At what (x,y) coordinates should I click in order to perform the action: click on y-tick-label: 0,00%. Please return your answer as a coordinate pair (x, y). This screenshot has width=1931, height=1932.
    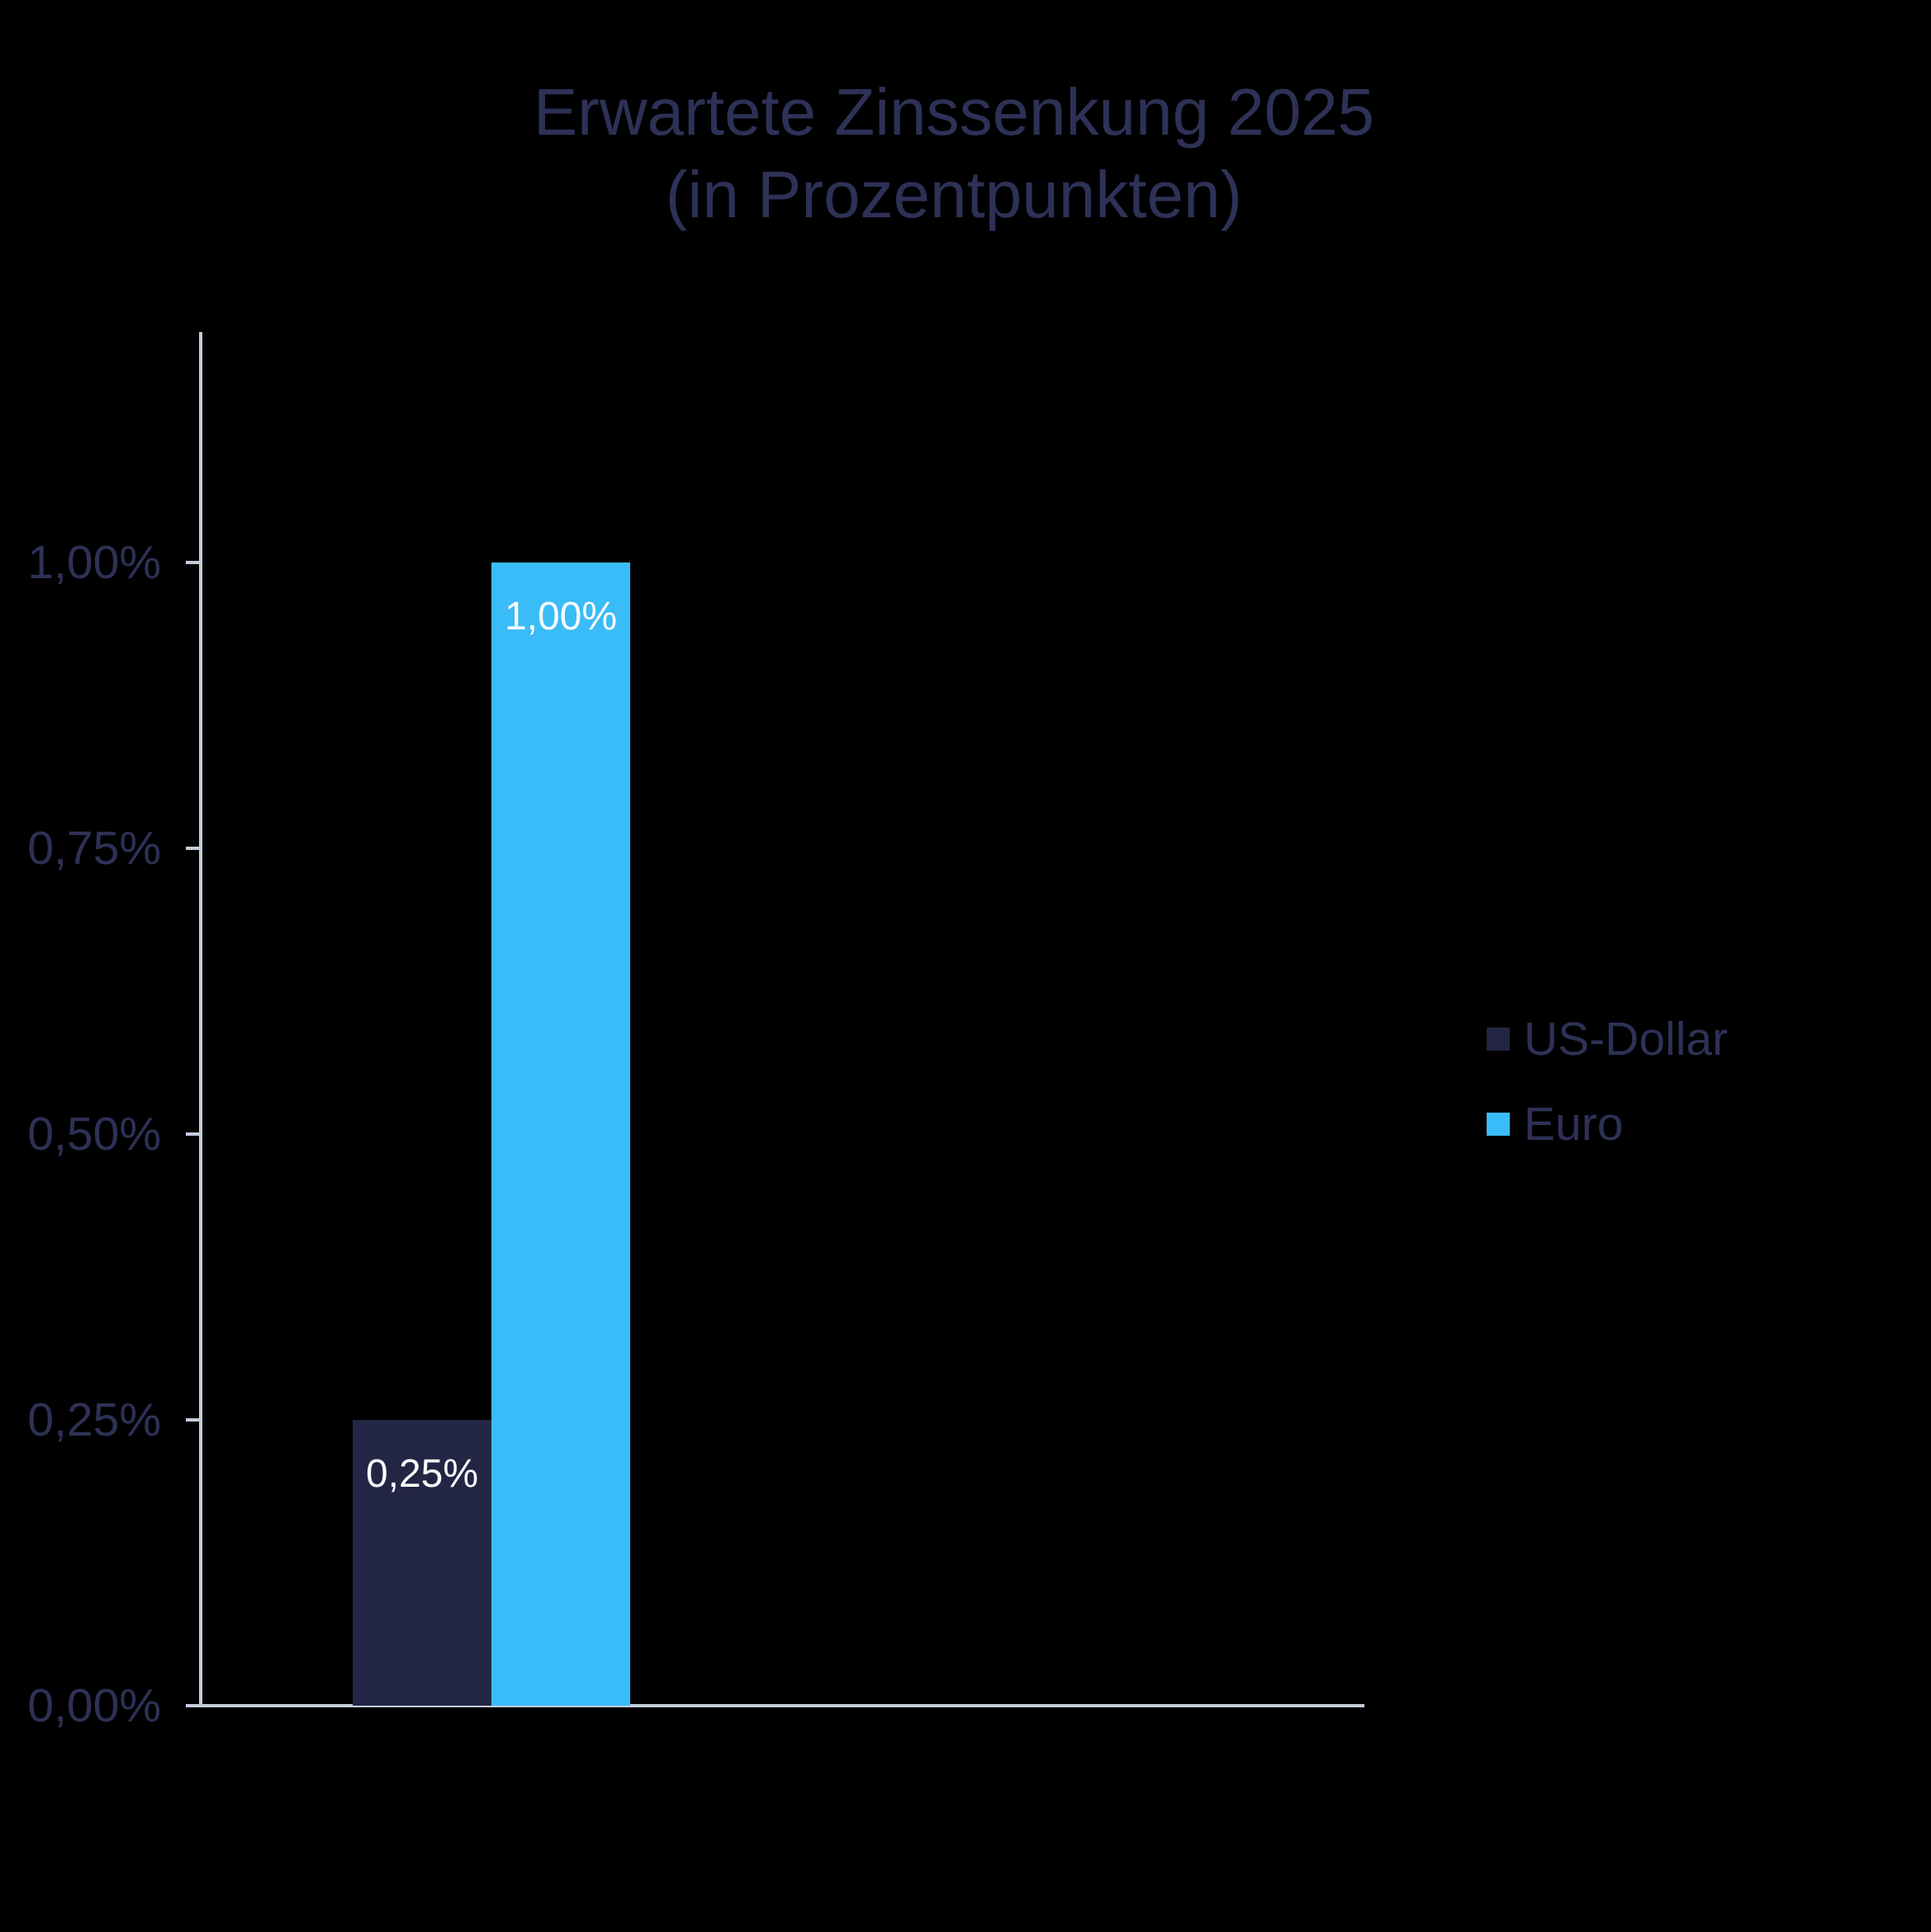
    Looking at the image, I should click on (94, 1705).